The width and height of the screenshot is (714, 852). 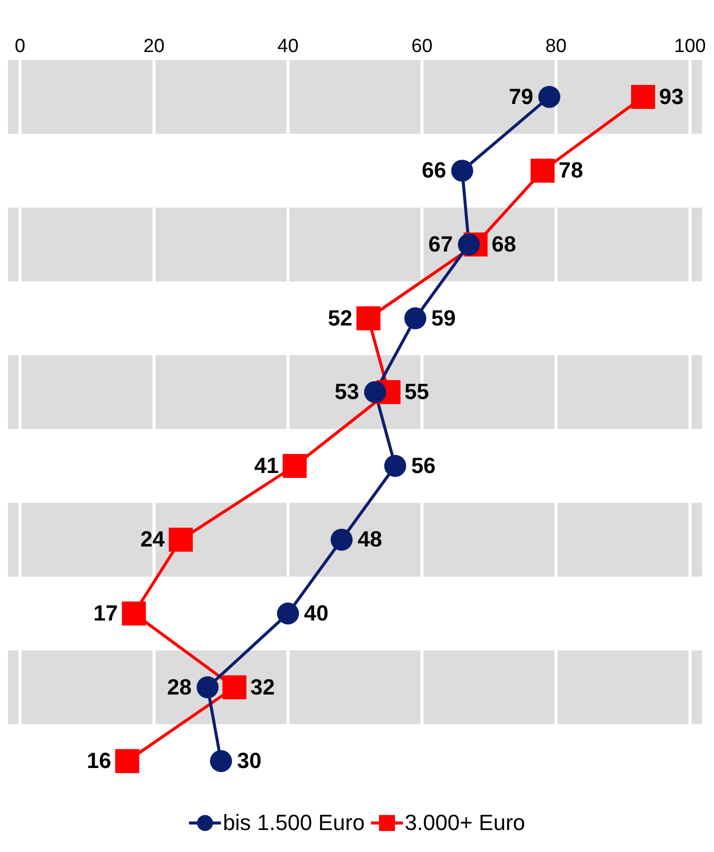 What do you see at coordinates (504, 244) in the screenshot?
I see `data-label: 68` at bounding box center [504, 244].